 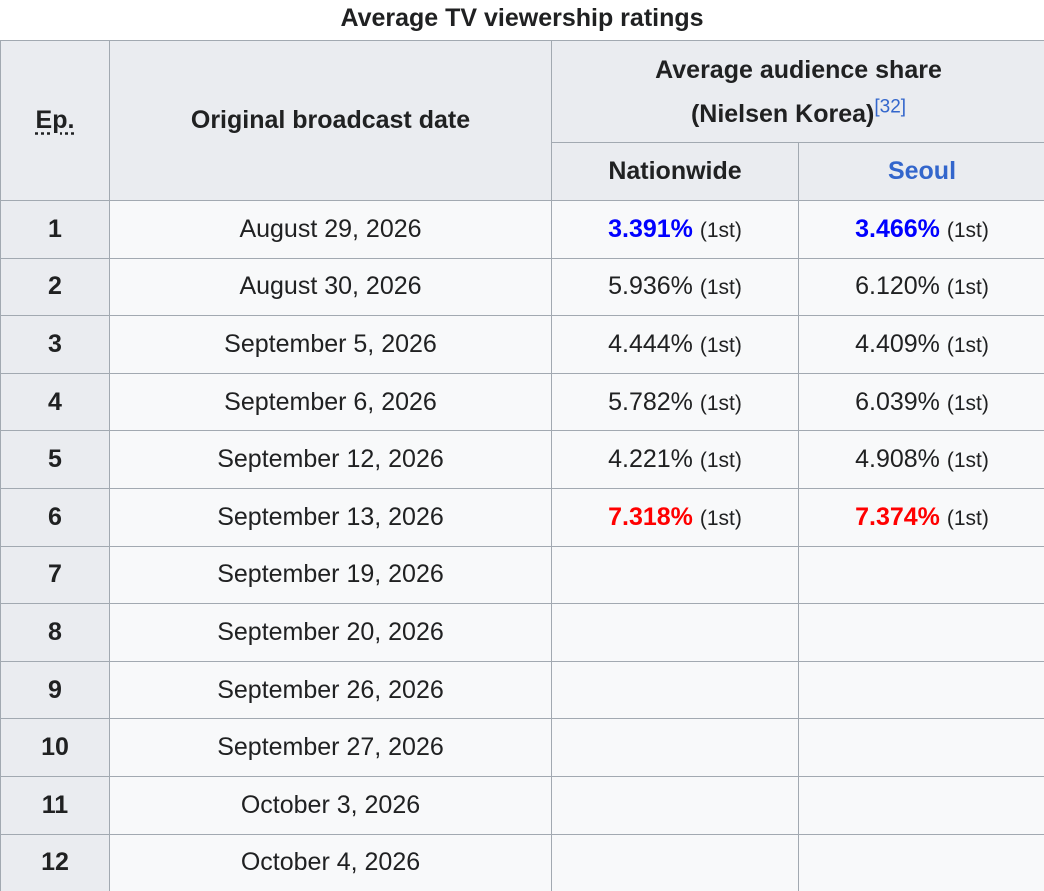 What do you see at coordinates (330, 517) in the screenshot?
I see `broadcast-date: September 13, 2026` at bounding box center [330, 517].